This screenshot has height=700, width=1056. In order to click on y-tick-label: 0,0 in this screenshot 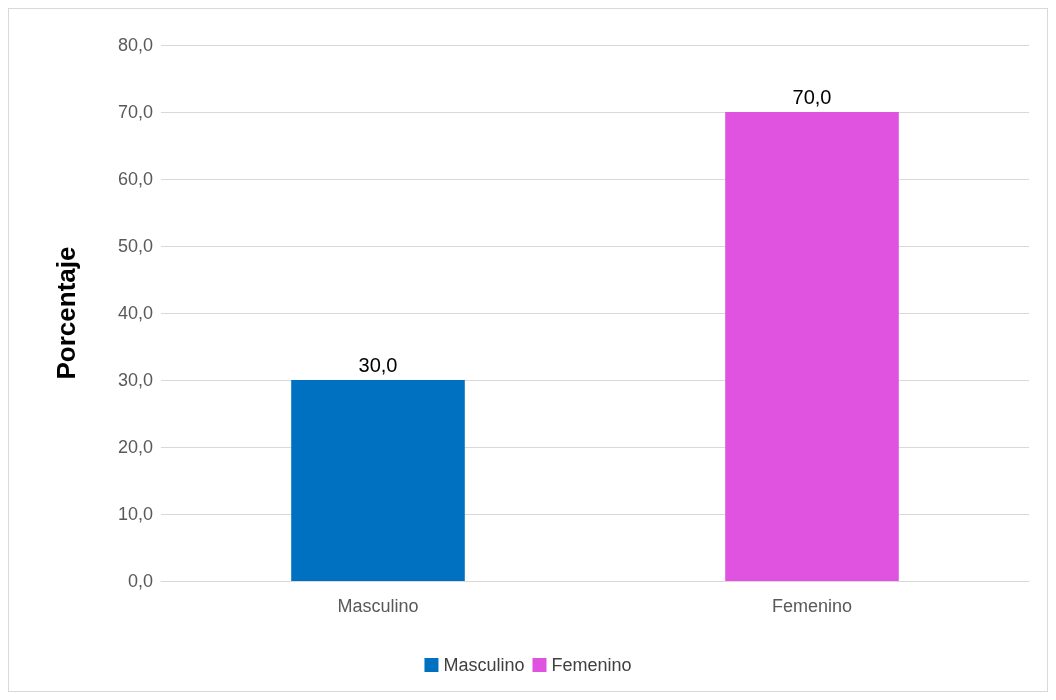, I will do `click(140, 581)`.